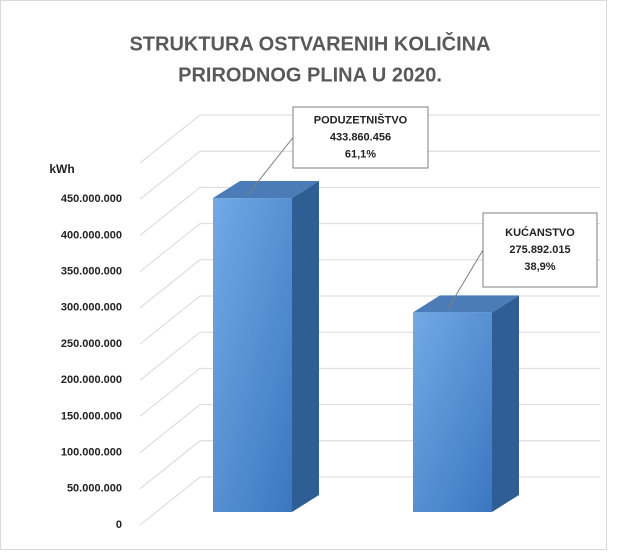  What do you see at coordinates (539, 267) in the screenshot?
I see `share-label: 38,9%` at bounding box center [539, 267].